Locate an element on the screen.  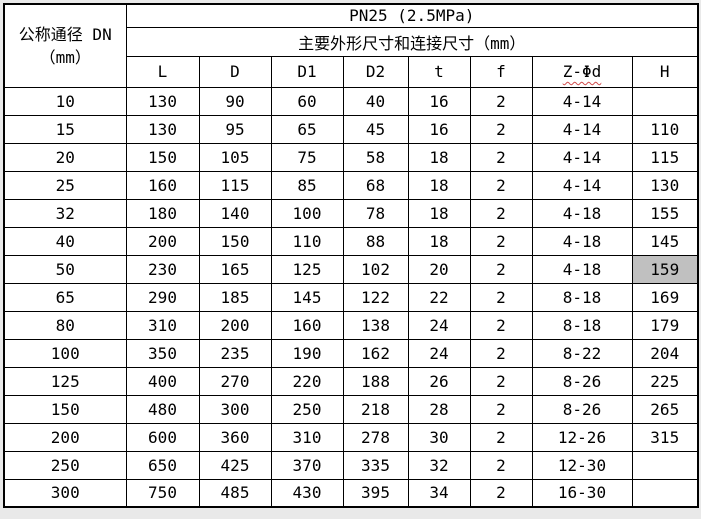
dn-cell: 80 is located at coordinates (65, 325).